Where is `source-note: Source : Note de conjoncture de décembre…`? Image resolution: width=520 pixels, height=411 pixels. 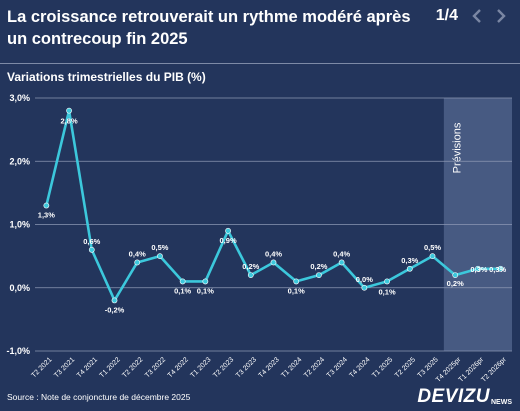
source-note: Source : Note de conjoncture de décembre… is located at coordinates (99, 397).